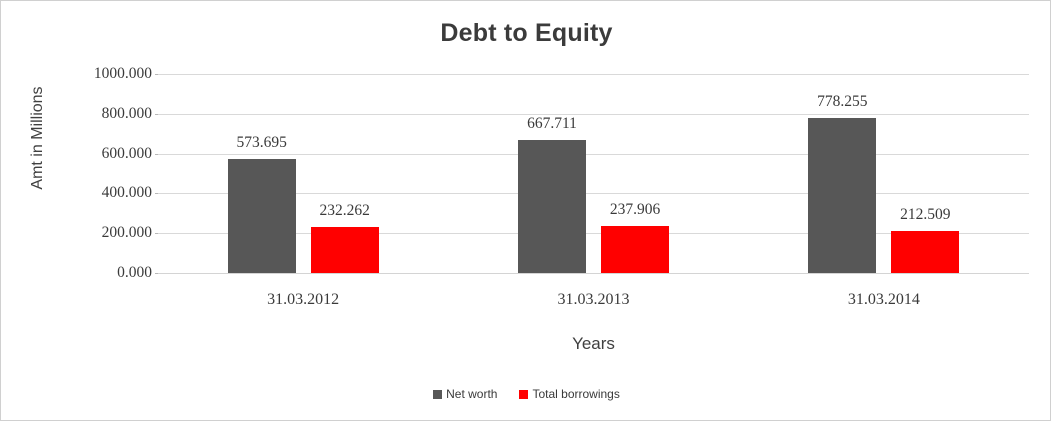  What do you see at coordinates (126, 153) in the screenshot?
I see `y-axis-tick-label: 600.000` at bounding box center [126, 153].